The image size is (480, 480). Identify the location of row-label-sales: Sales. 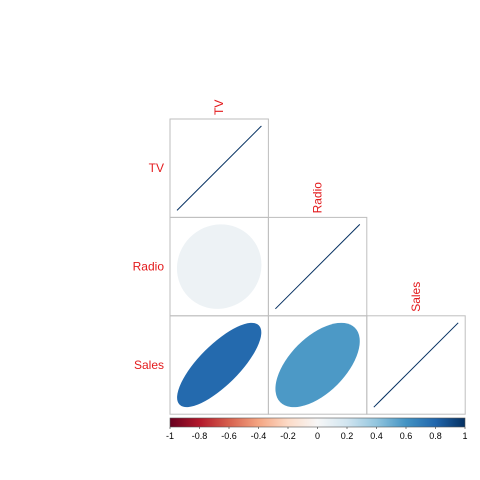
(149, 365).